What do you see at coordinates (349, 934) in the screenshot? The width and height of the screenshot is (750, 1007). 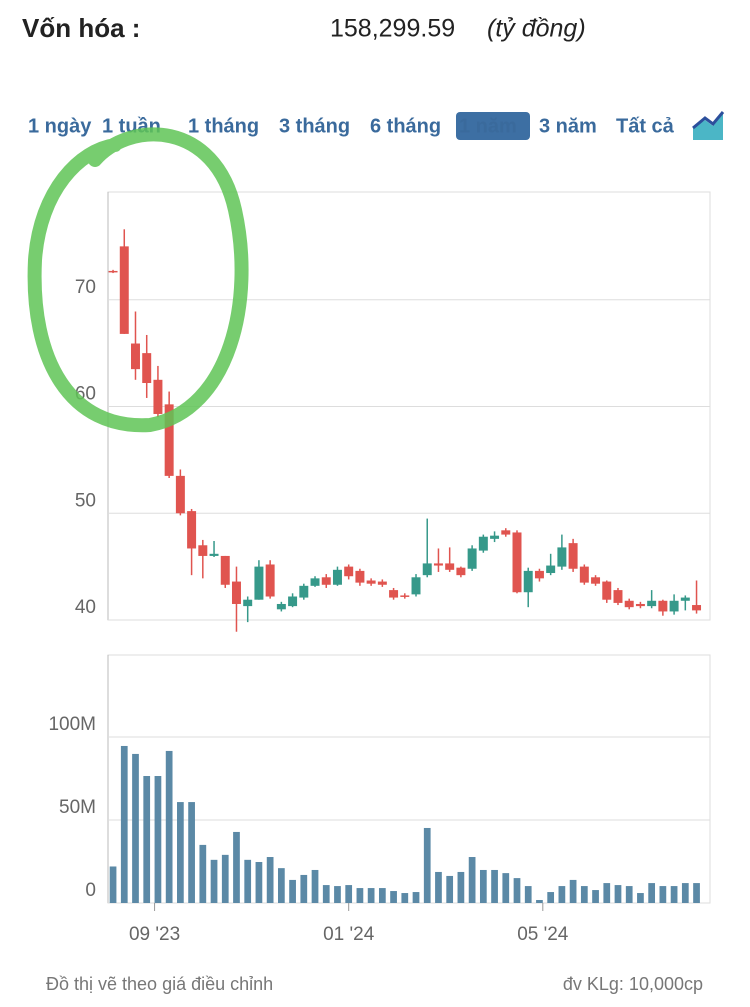 I see `x-tick-label: 01 '24` at bounding box center [349, 934].